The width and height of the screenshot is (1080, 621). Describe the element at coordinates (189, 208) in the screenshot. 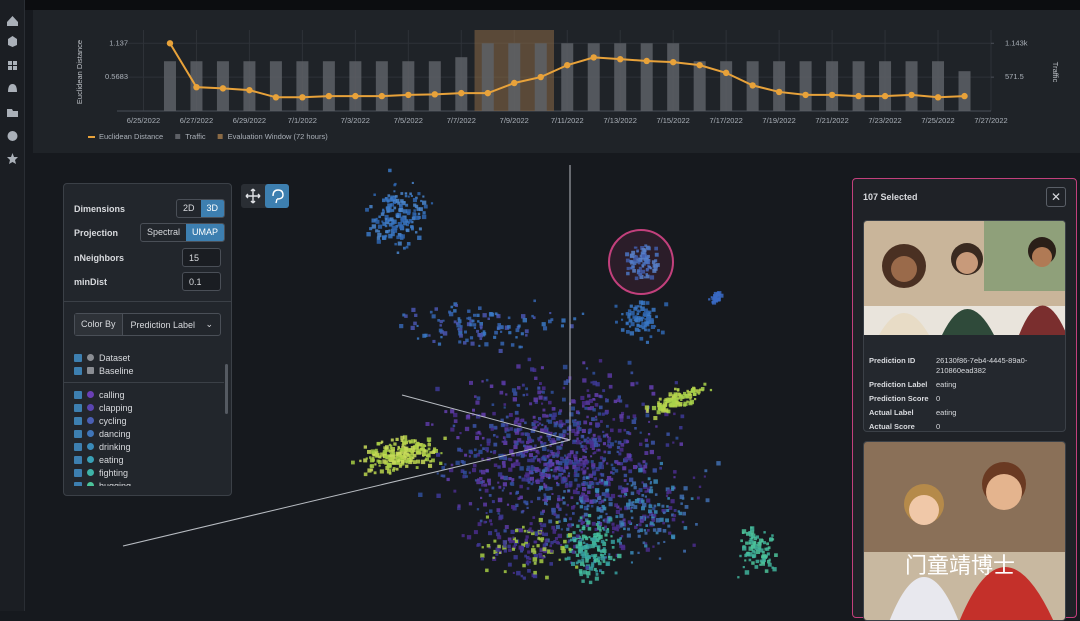

I see `option: 2D` at that location.